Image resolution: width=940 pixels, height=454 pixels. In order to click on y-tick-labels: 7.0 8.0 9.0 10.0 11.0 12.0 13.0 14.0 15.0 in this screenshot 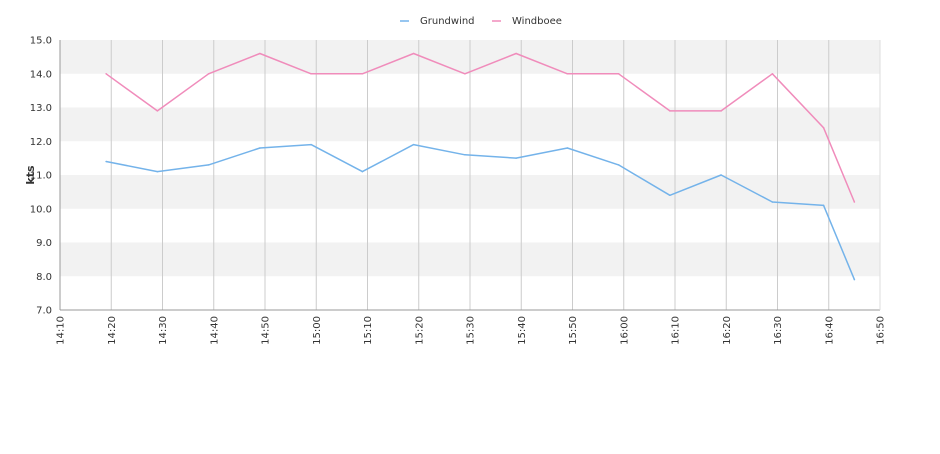, I will do `click(41, 176)`.